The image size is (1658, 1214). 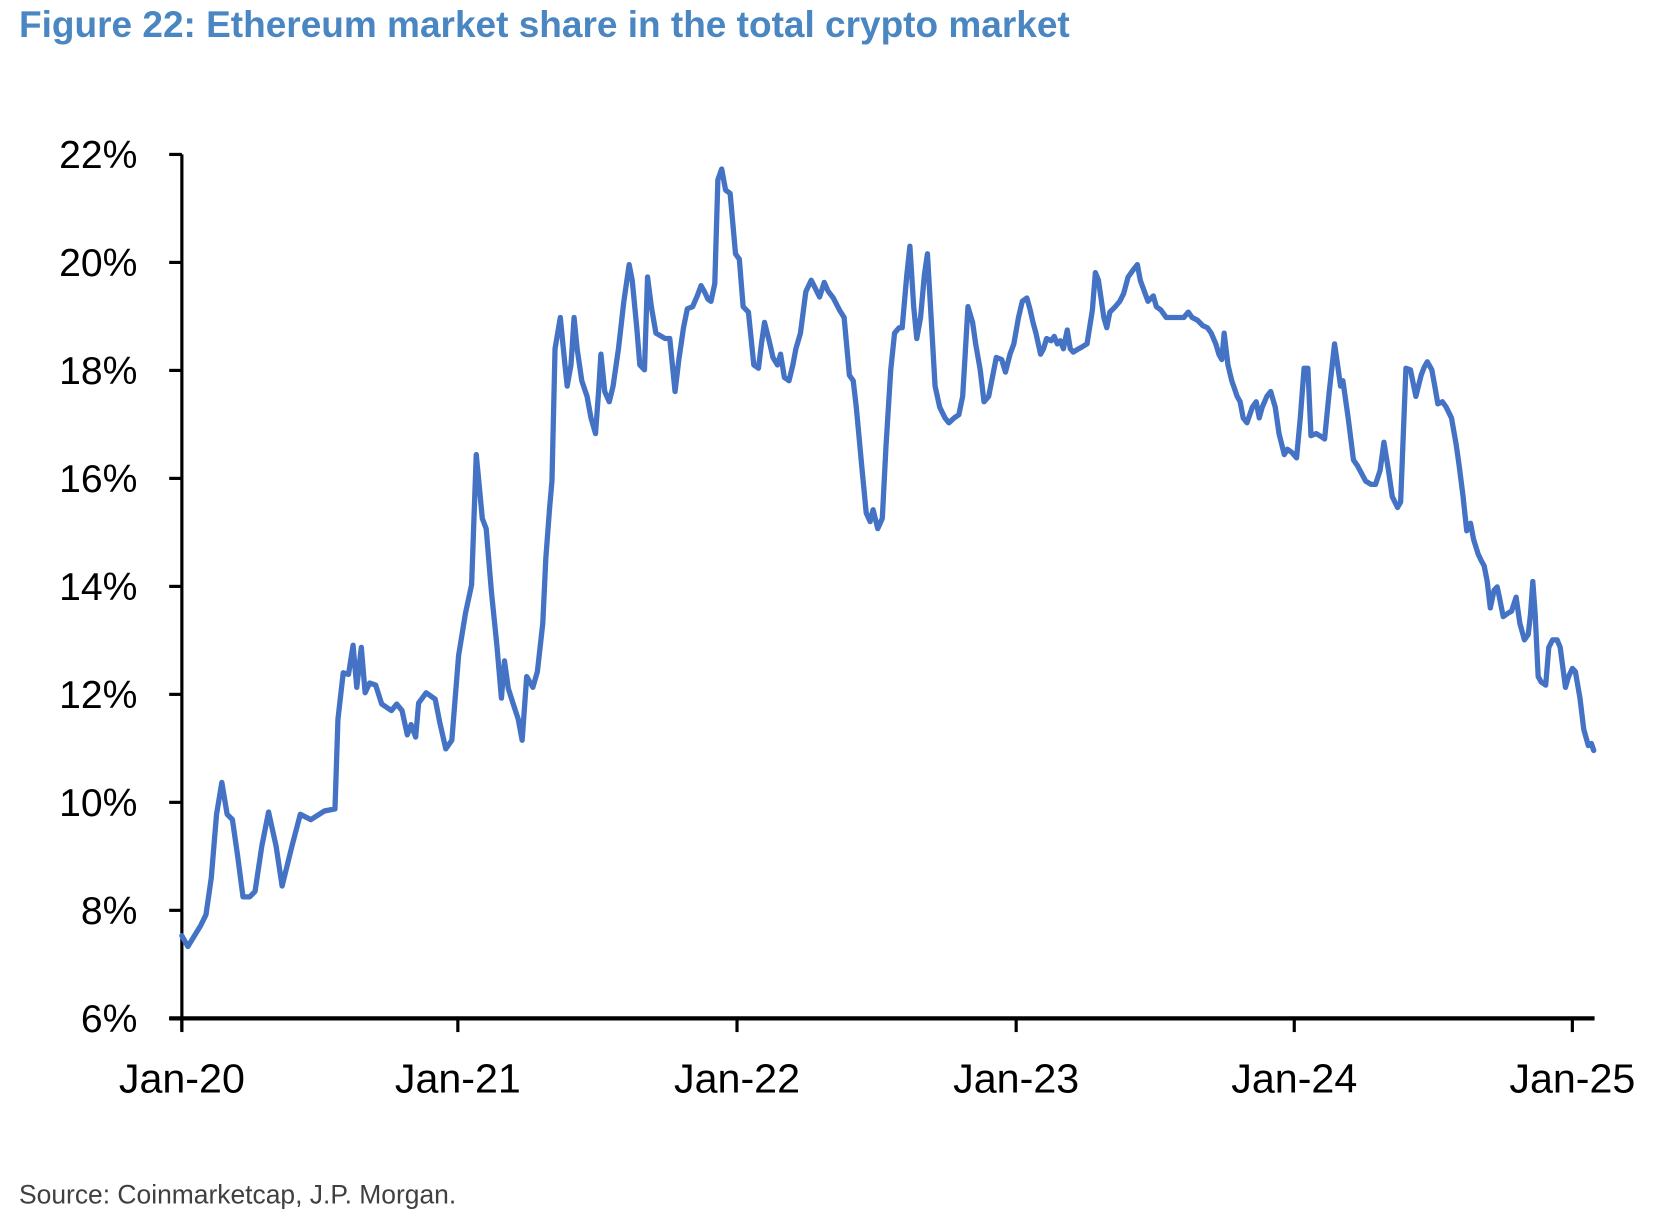 What do you see at coordinates (458, 1078) in the screenshot?
I see `x-tick-label: Jan-21` at bounding box center [458, 1078].